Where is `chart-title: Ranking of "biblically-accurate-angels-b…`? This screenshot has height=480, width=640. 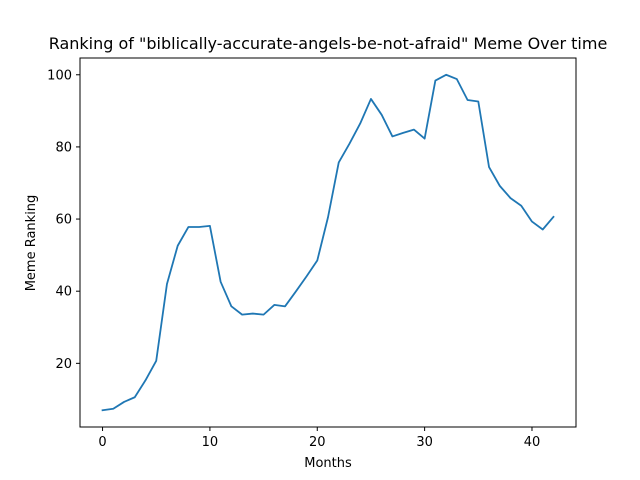
chart-title: Ranking of "biblically-accurate-angels-b… is located at coordinates (328, 43).